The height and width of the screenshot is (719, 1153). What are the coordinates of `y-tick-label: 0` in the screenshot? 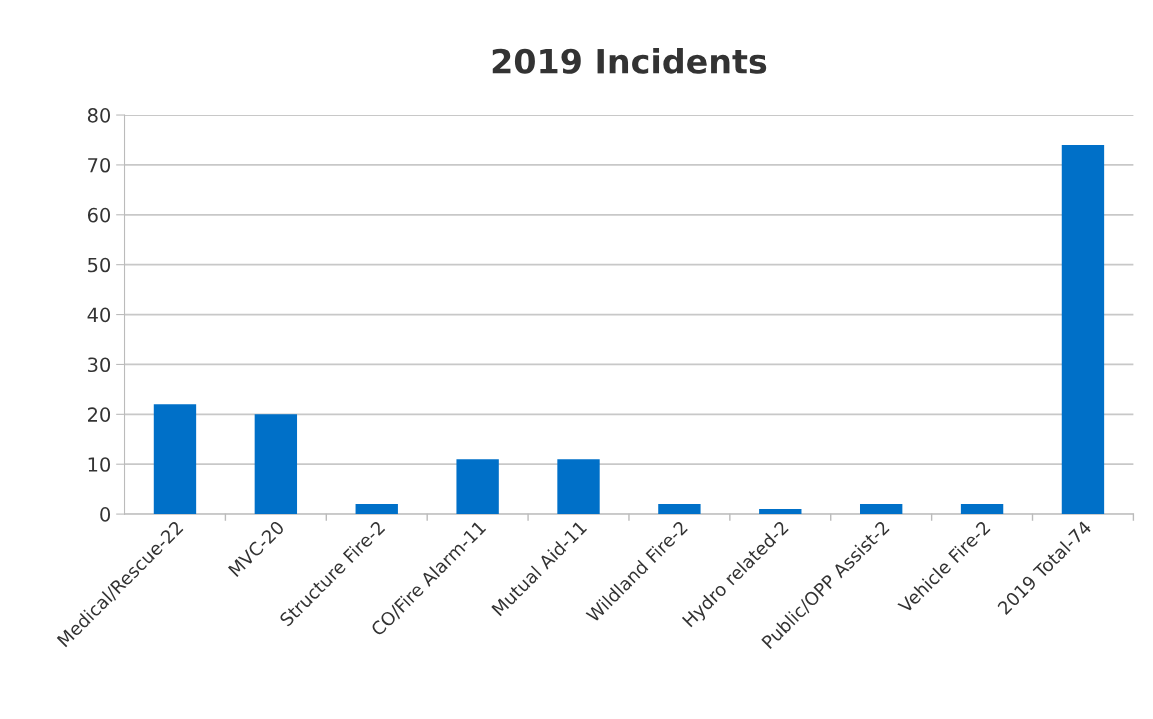 It's located at (105, 514).